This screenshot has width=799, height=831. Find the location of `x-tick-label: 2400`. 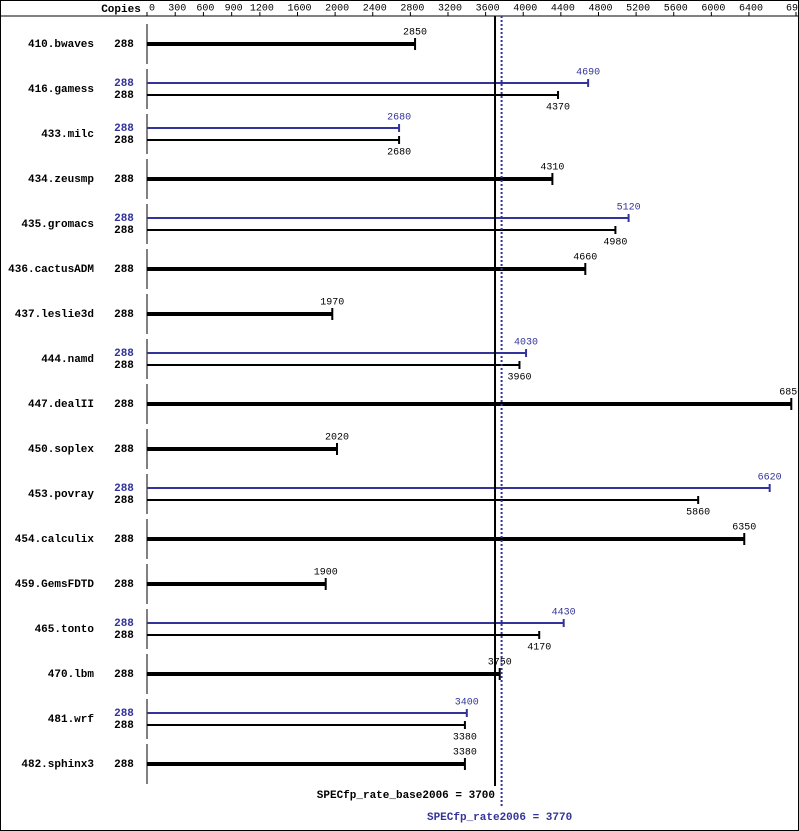

x-tick-label: 2400 is located at coordinates (375, 9).